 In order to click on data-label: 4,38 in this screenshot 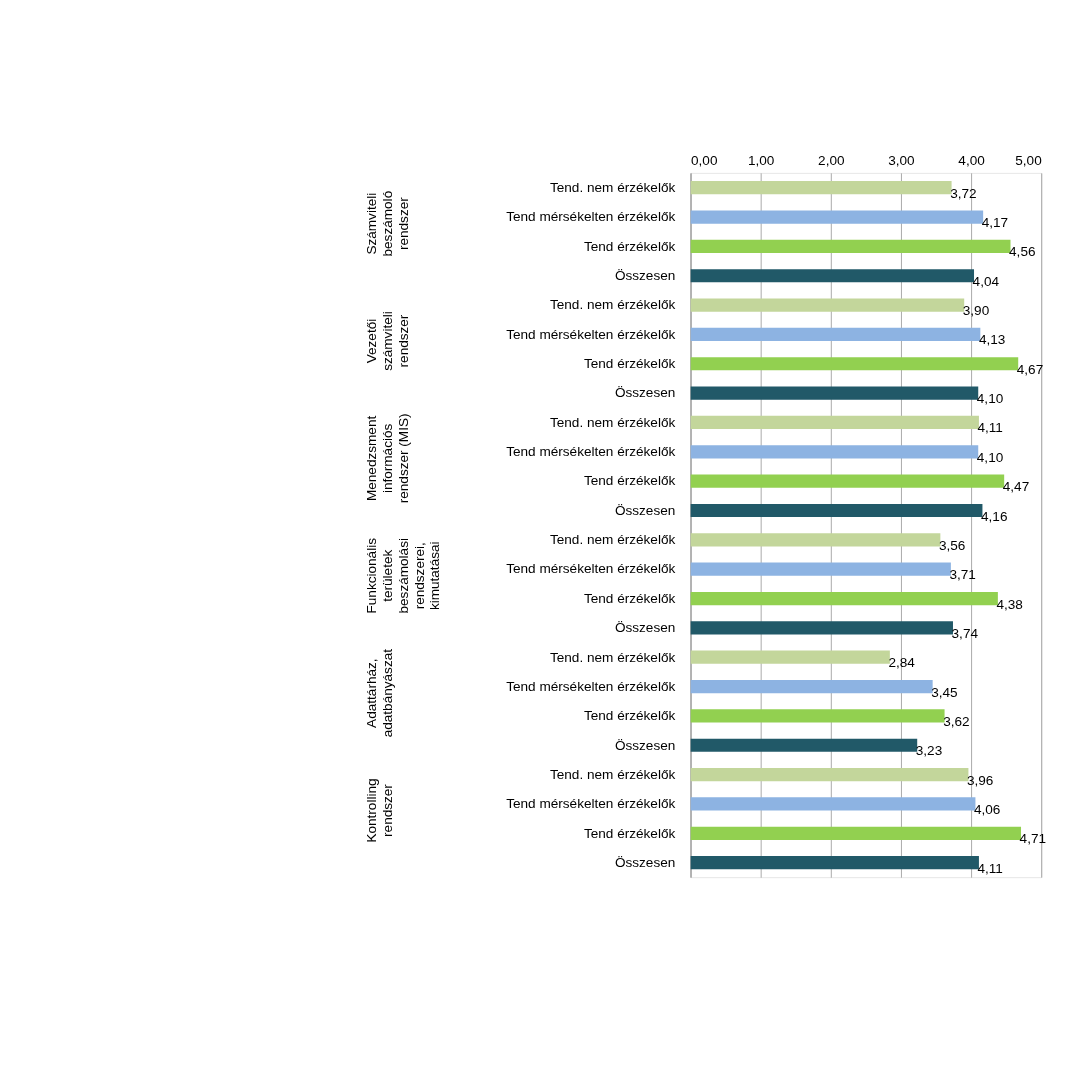, I will do `click(1009, 604)`.